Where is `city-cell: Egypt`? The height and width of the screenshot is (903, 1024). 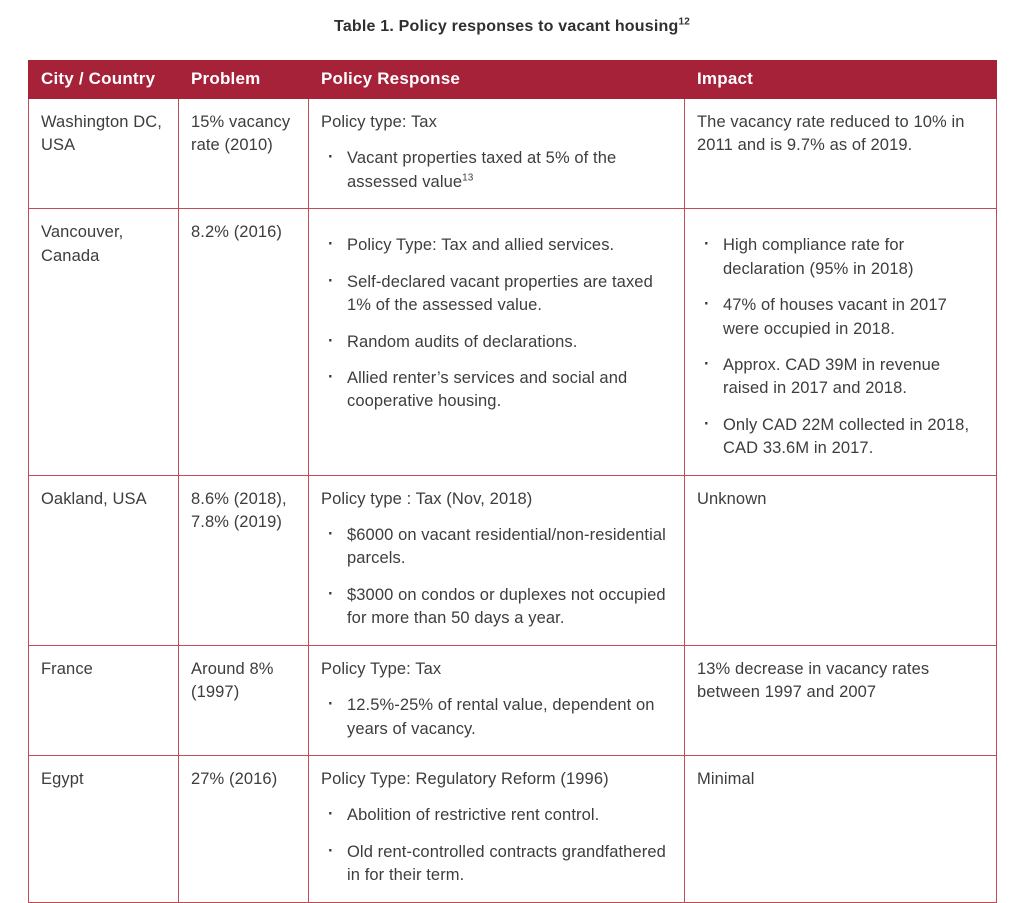 city-cell: Egypt is located at coordinates (103, 829).